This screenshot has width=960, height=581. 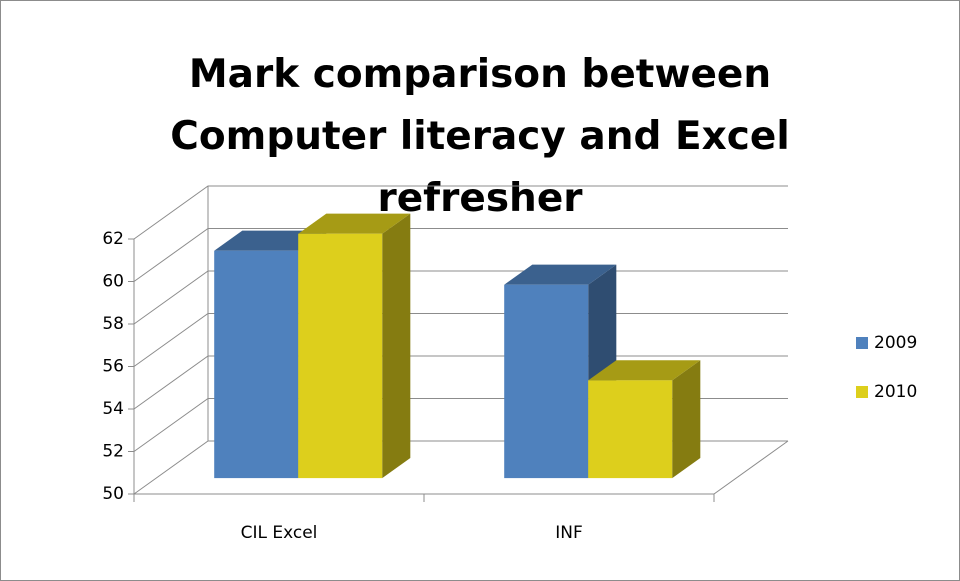 What do you see at coordinates (113, 282) in the screenshot?
I see `y-tick-label: 60` at bounding box center [113, 282].